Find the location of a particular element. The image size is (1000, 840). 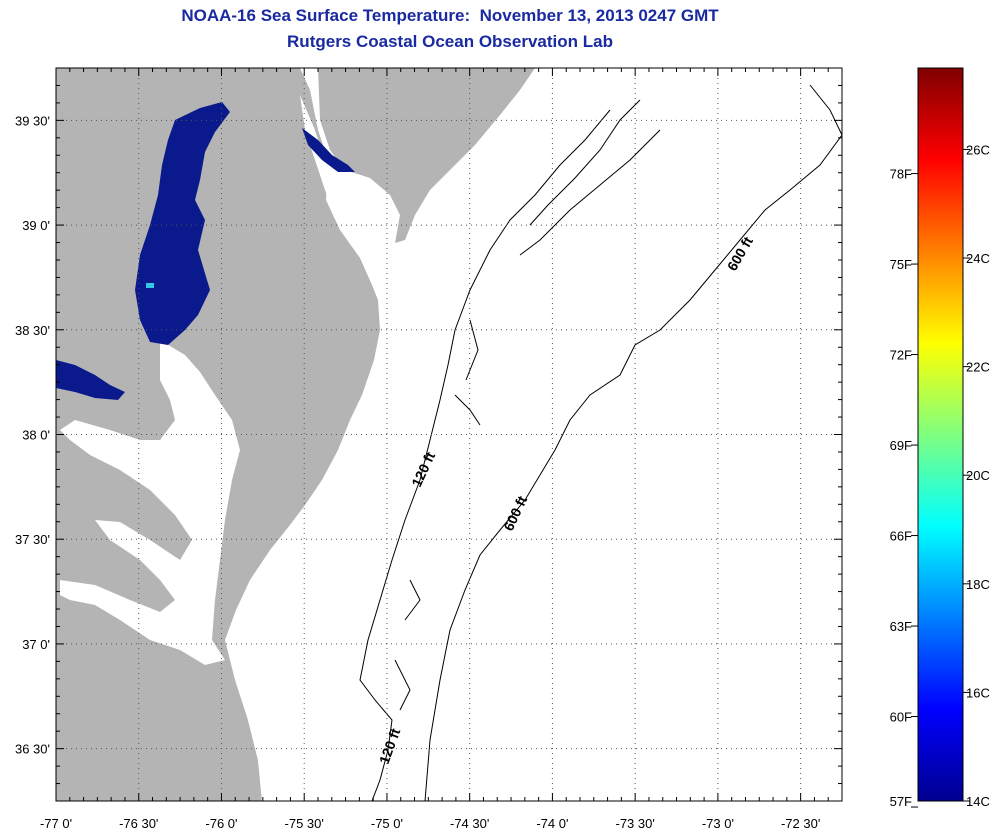

colorbar is located at coordinates (940, 434).